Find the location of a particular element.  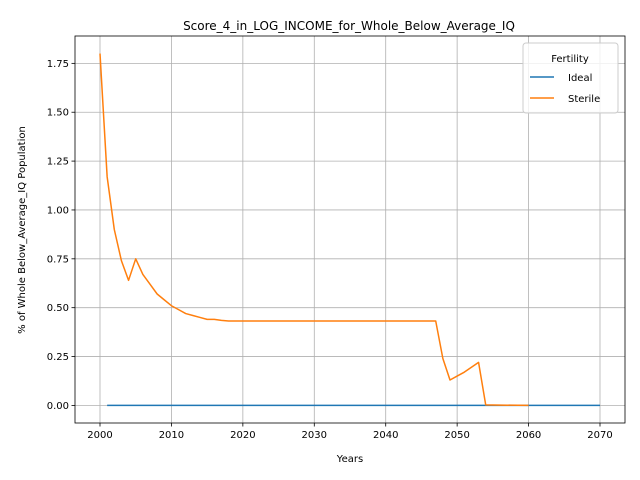

y-tick-label: 0.50 is located at coordinates (58, 308).